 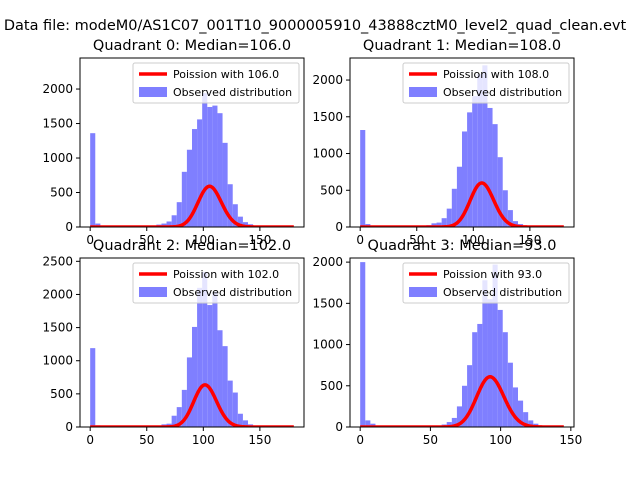 I want to click on legend-label: Poission with 102.0, so click(x=226, y=274).